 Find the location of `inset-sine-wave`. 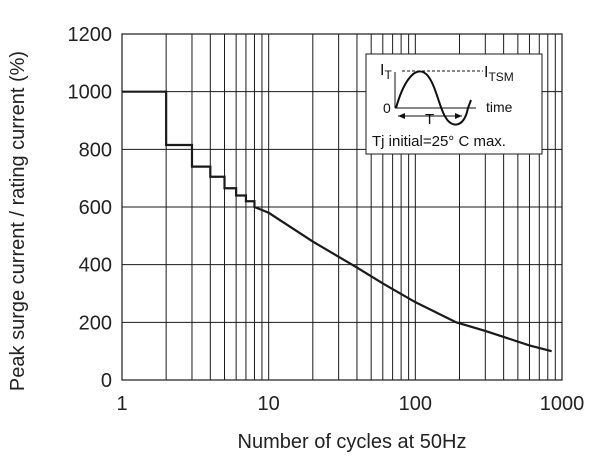

inset-sine-wave is located at coordinates (433, 98).